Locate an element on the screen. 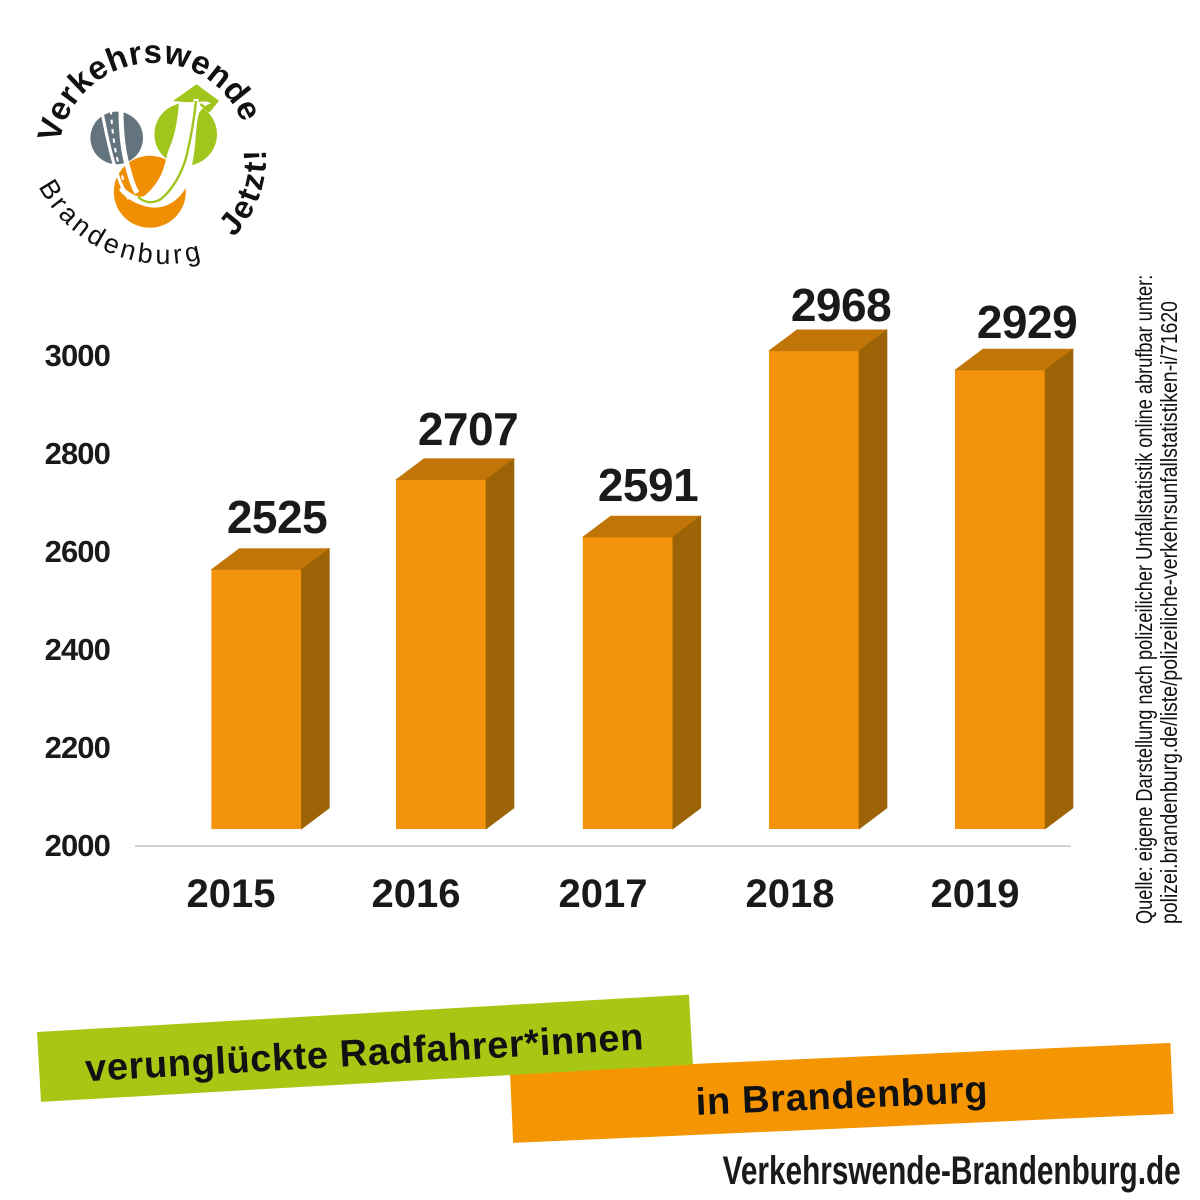 Image resolution: width=1200 pixels, height=1200 pixels. svg-text: Jetzt! is located at coordinates (242, 194).